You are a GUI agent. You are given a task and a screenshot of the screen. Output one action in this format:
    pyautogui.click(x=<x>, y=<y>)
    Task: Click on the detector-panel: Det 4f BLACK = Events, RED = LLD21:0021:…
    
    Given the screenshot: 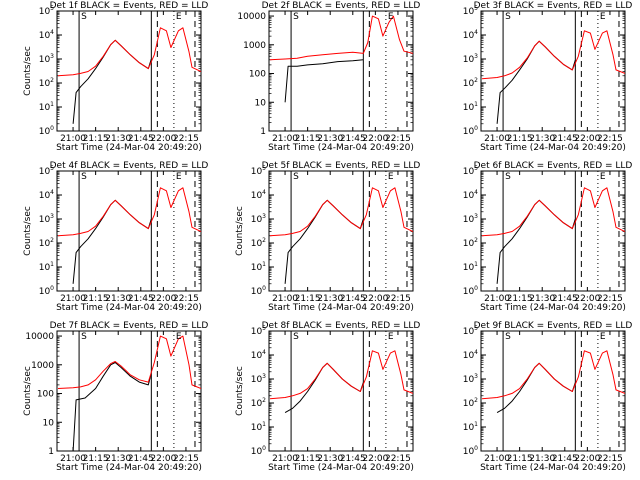 What is the action you would take?
    pyautogui.click(x=115, y=237)
    